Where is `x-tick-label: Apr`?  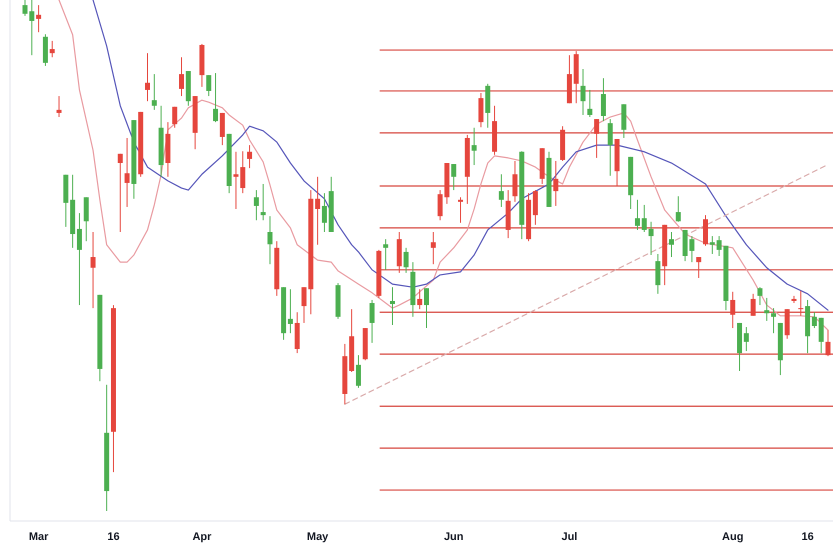 x-tick-label: Apr is located at coordinates (202, 537).